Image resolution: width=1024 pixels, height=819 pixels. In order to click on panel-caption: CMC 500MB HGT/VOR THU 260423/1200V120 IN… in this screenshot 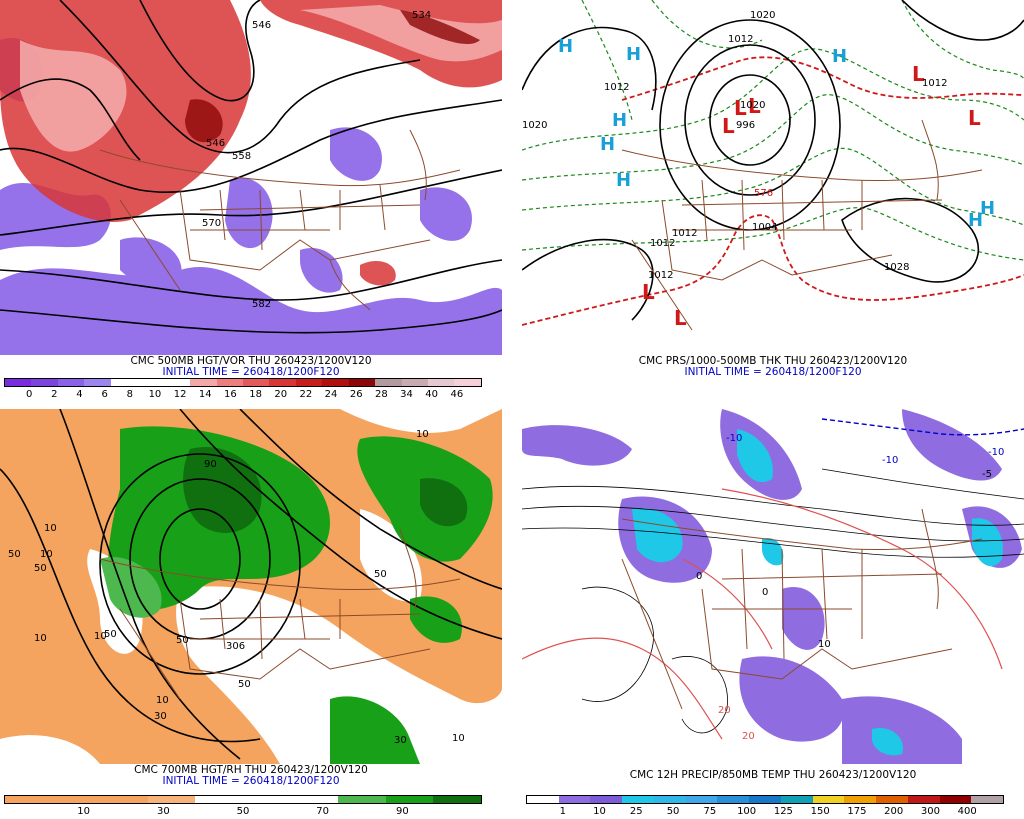, I will do `click(251, 367)`.